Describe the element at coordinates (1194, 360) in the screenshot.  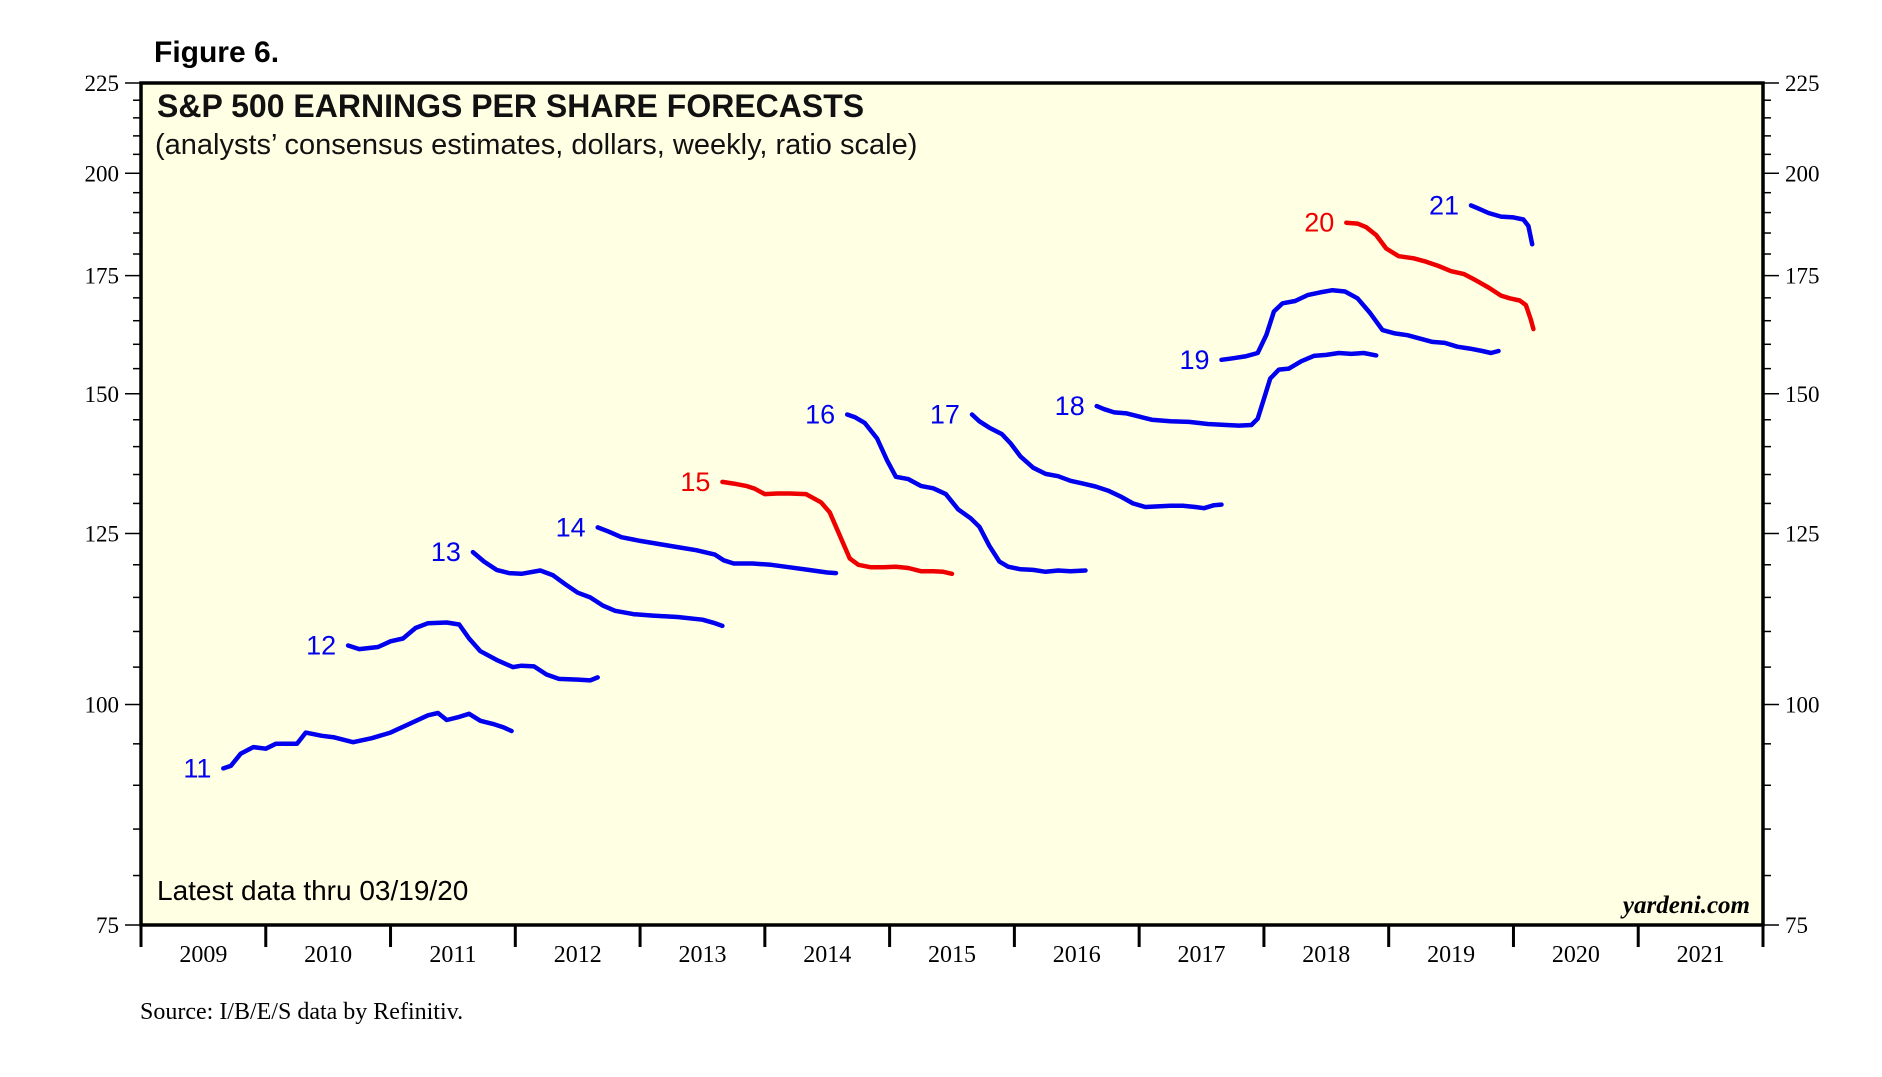
I see `series-19-label: 19` at that location.